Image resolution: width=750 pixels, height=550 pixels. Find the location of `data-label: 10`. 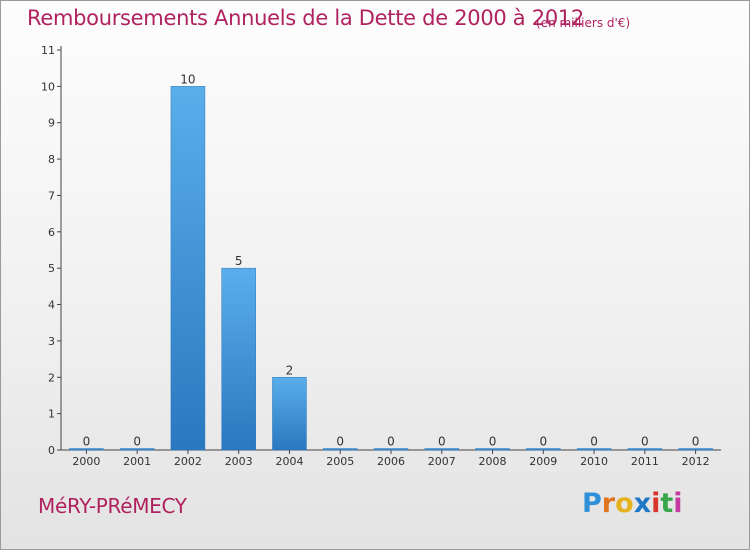

data-label: 10 is located at coordinates (187, 79).